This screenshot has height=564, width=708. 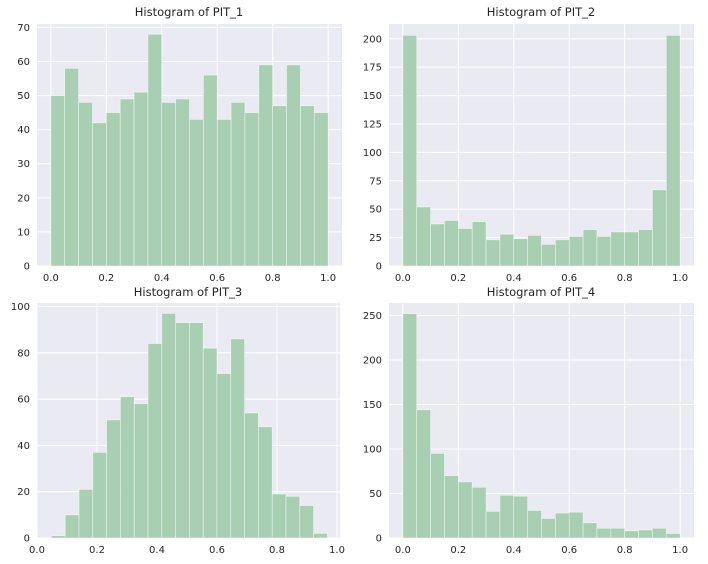 What do you see at coordinates (541, 12) in the screenshot?
I see `panel-title-pit-2: Histogram of PIT_2` at bounding box center [541, 12].